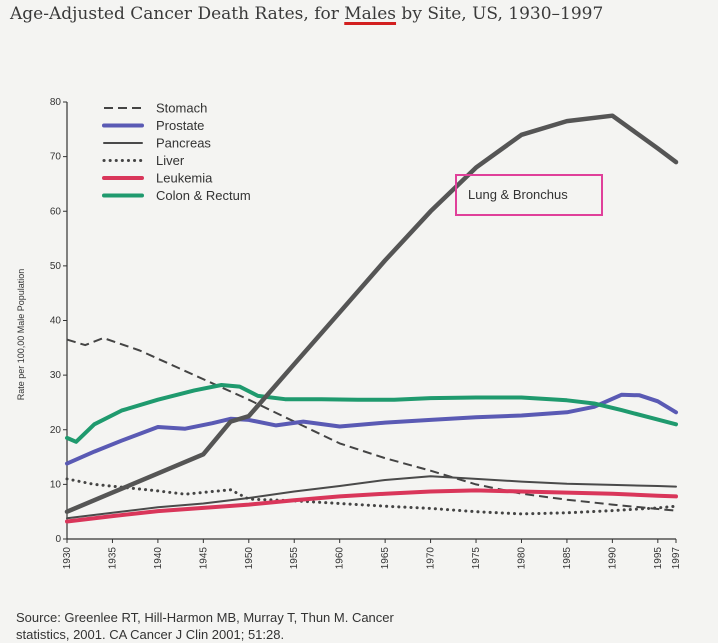 The height and width of the screenshot is (643, 718). Describe the element at coordinates (56, 484) in the screenshot. I see `y-tick-label: 10` at that location.